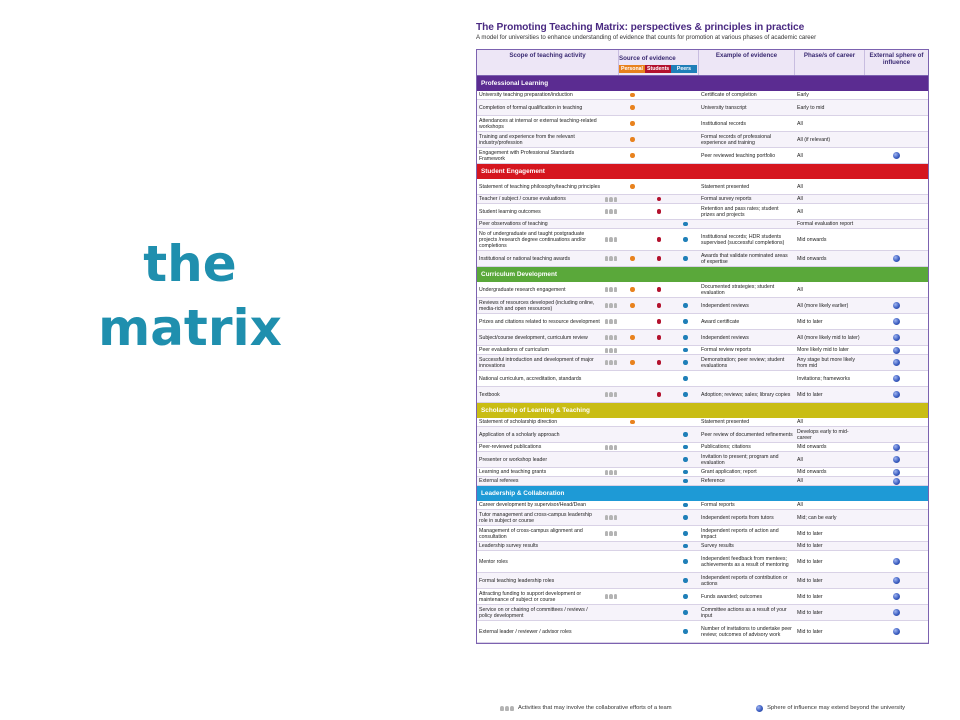 This screenshot has height=720, width=960. I want to click on example-cell: Reference, so click(713, 481).